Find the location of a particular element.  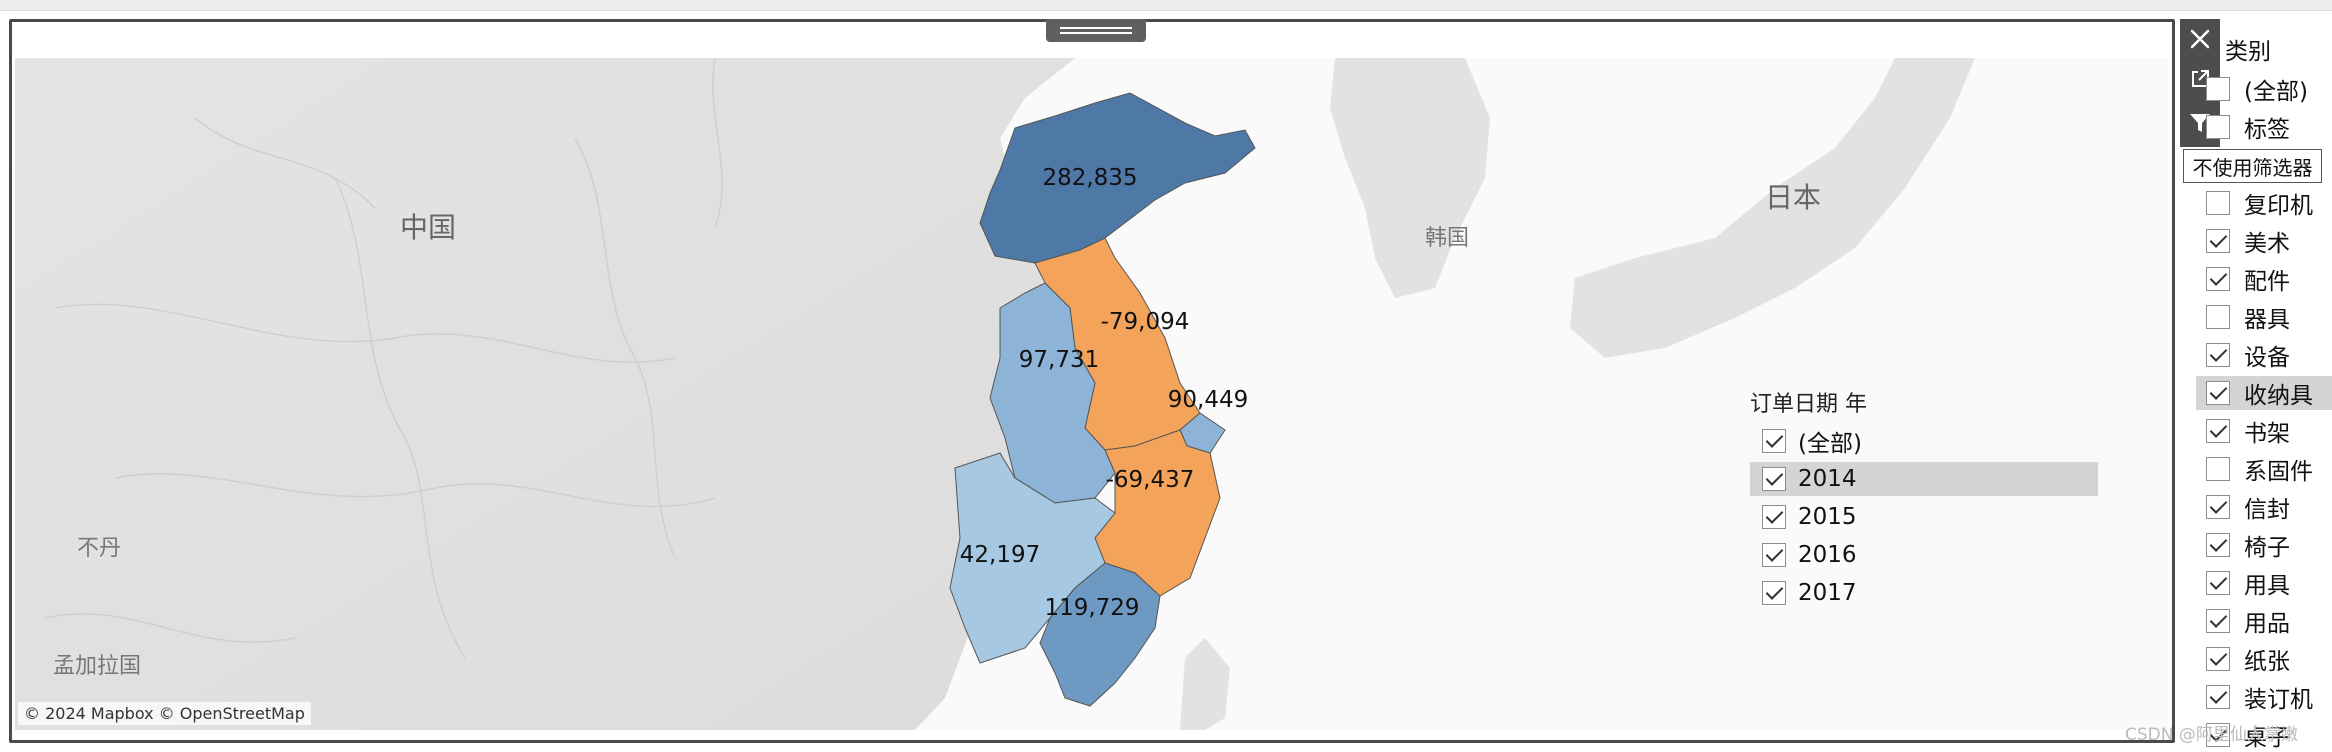

region-value-jiangsu: -79,094 is located at coordinates (1145, 322).